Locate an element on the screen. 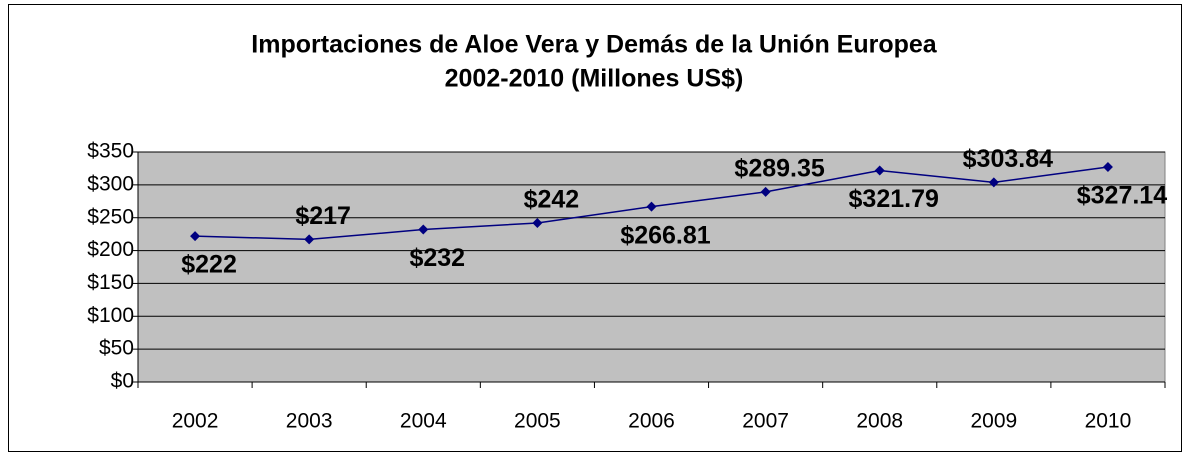 The width and height of the screenshot is (1188, 455). chart-title: 2002-2010 (Millones US$) is located at coordinates (594, 79).